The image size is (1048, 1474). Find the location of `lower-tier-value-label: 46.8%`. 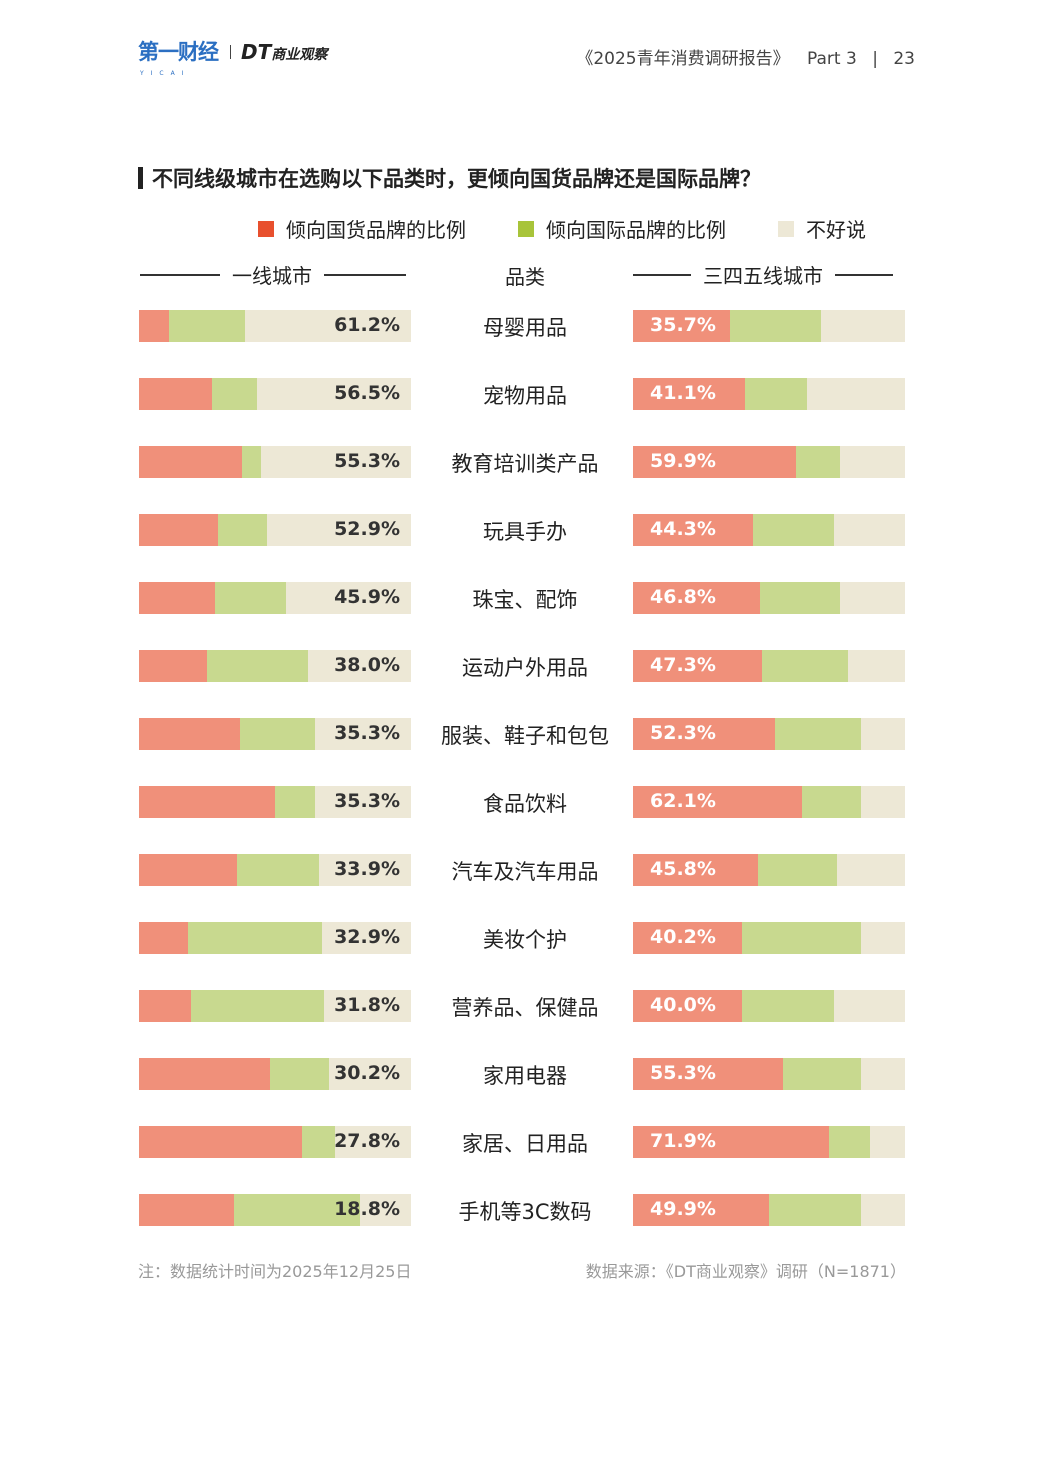

lower-tier-value-label: 46.8% is located at coordinates (683, 597).